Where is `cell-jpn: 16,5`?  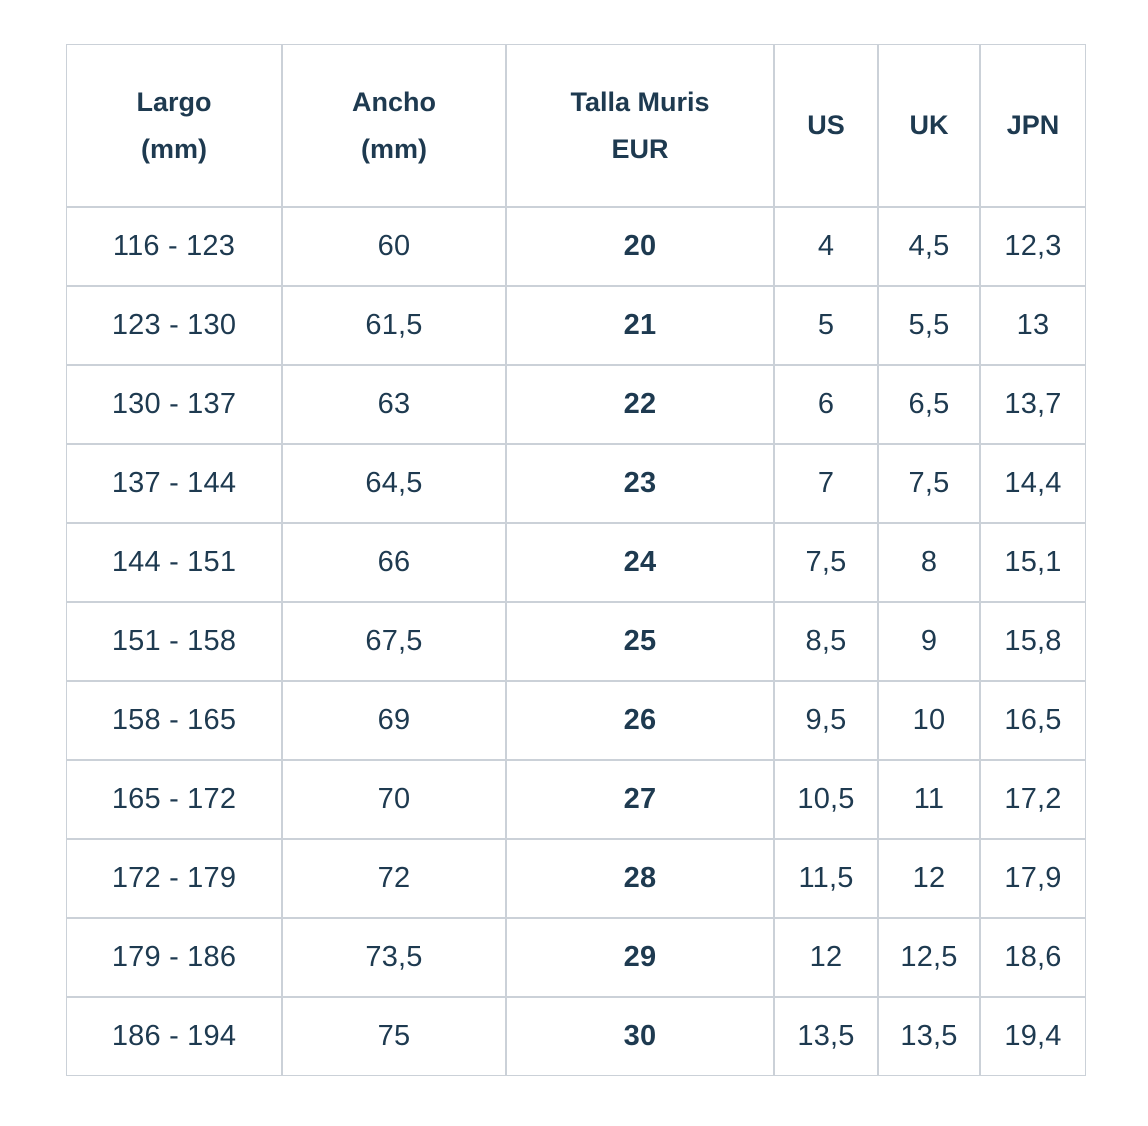 cell-jpn: 16,5 is located at coordinates (1033, 720).